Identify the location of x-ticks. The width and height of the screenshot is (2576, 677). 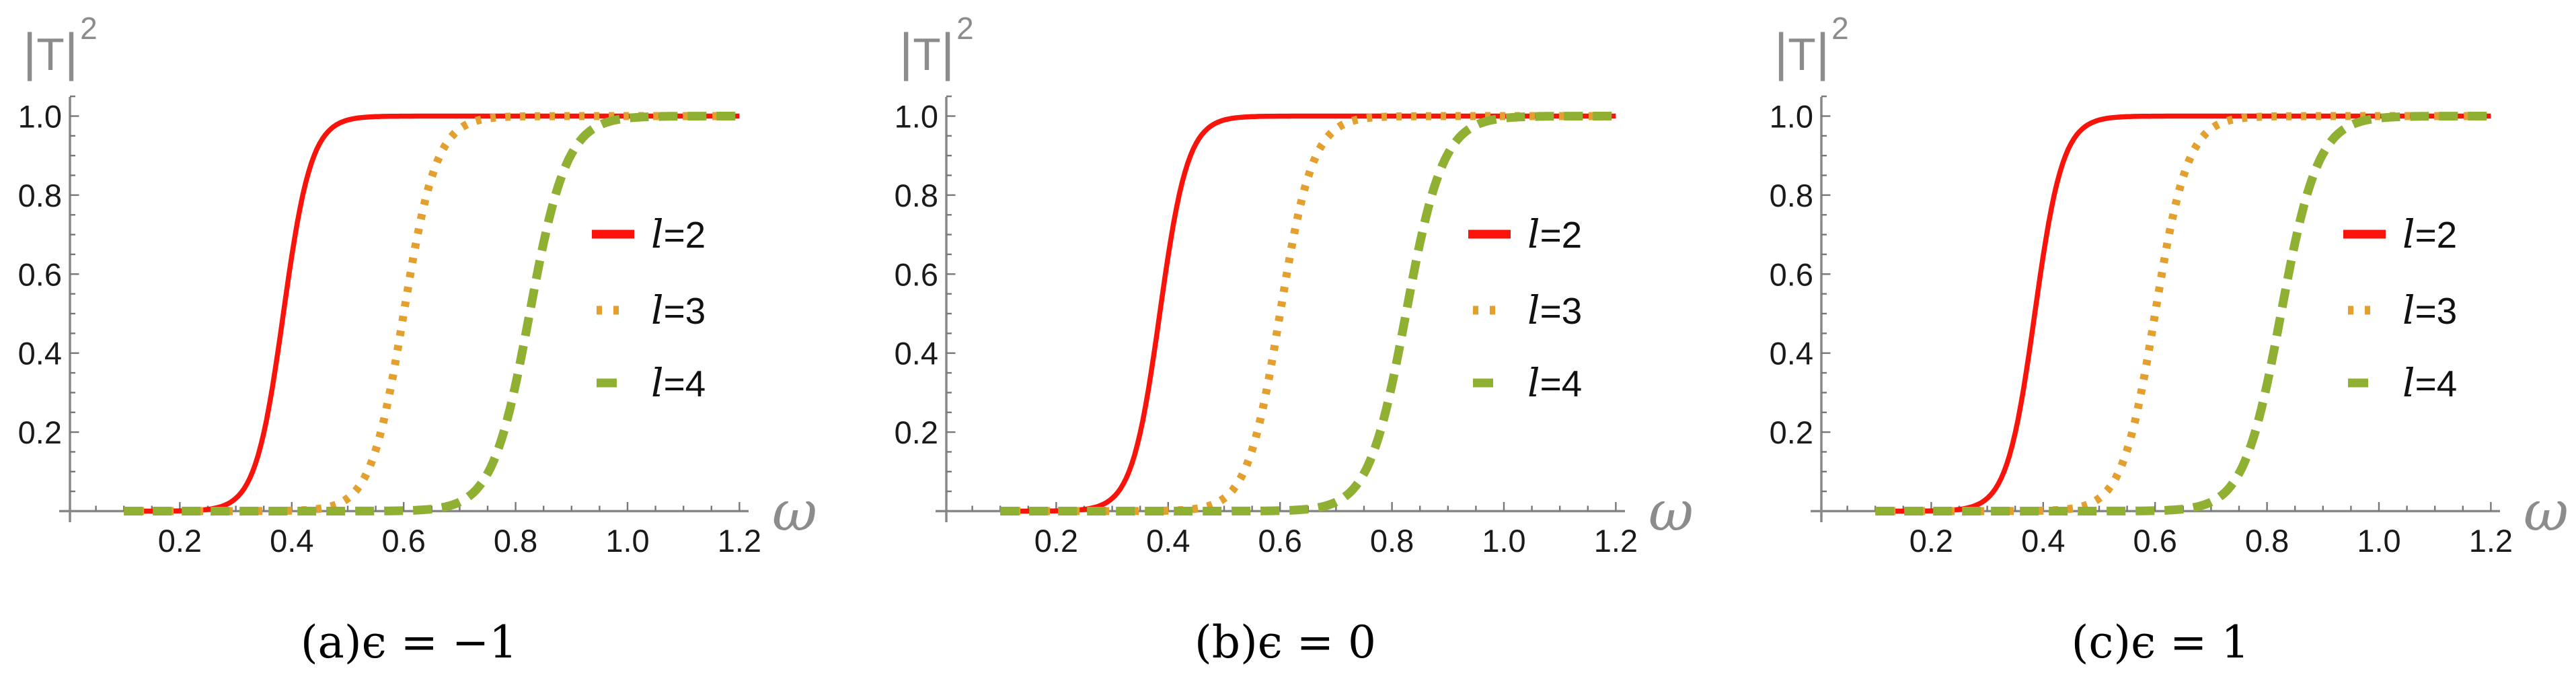
(1294, 506).